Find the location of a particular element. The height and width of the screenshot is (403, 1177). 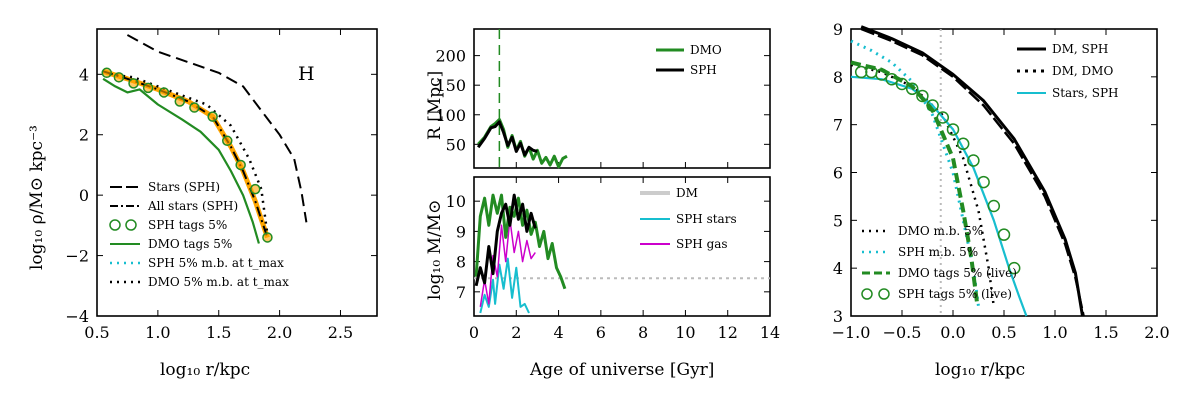

y-tick-label: 150 is located at coordinates (450, 85).